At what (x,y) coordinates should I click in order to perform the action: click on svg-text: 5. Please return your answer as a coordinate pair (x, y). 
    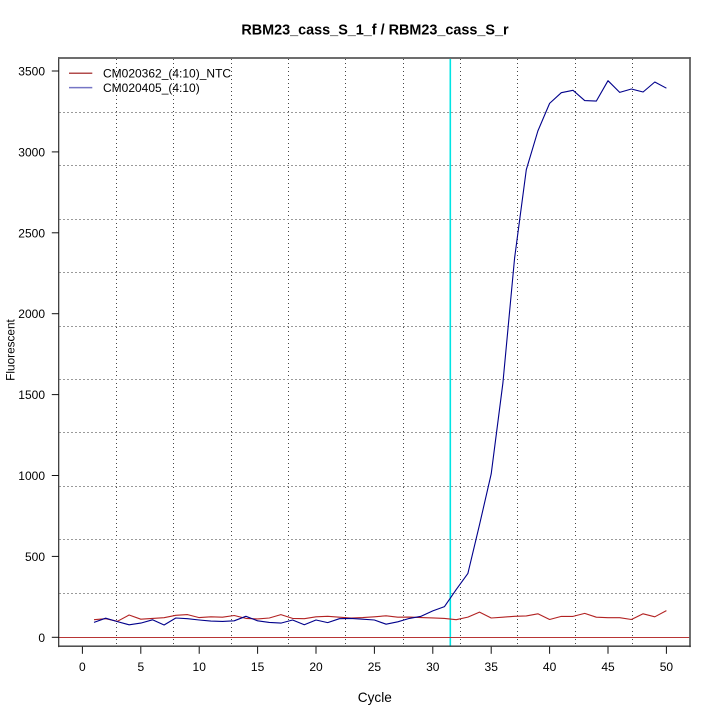
    Looking at the image, I should click on (140, 667).